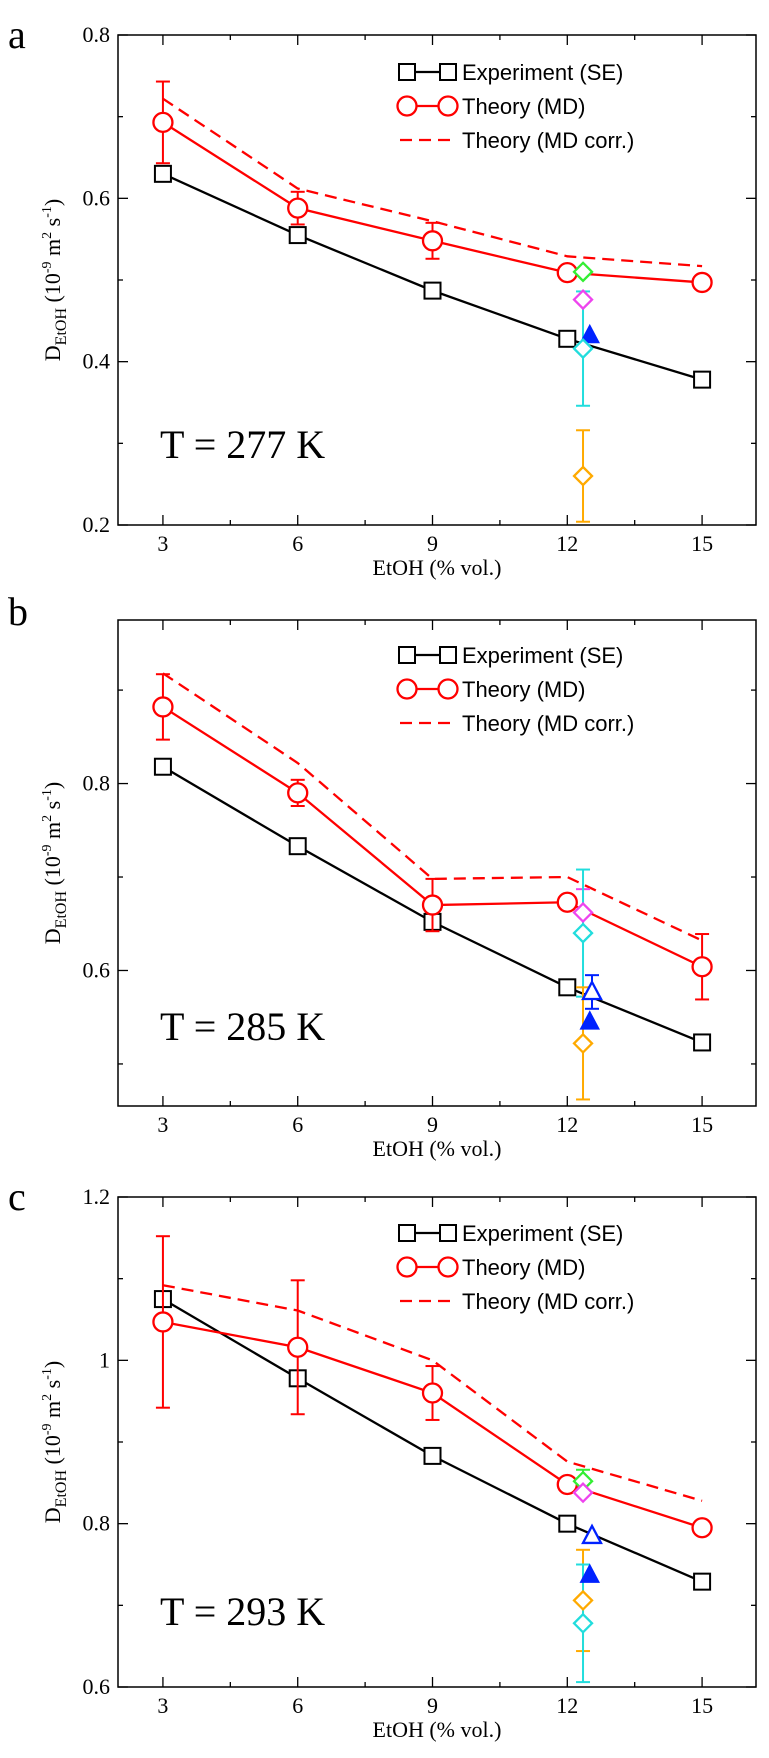  Describe the element at coordinates (242, 444) in the screenshot. I see `temperature-label: T = 277 K` at that location.